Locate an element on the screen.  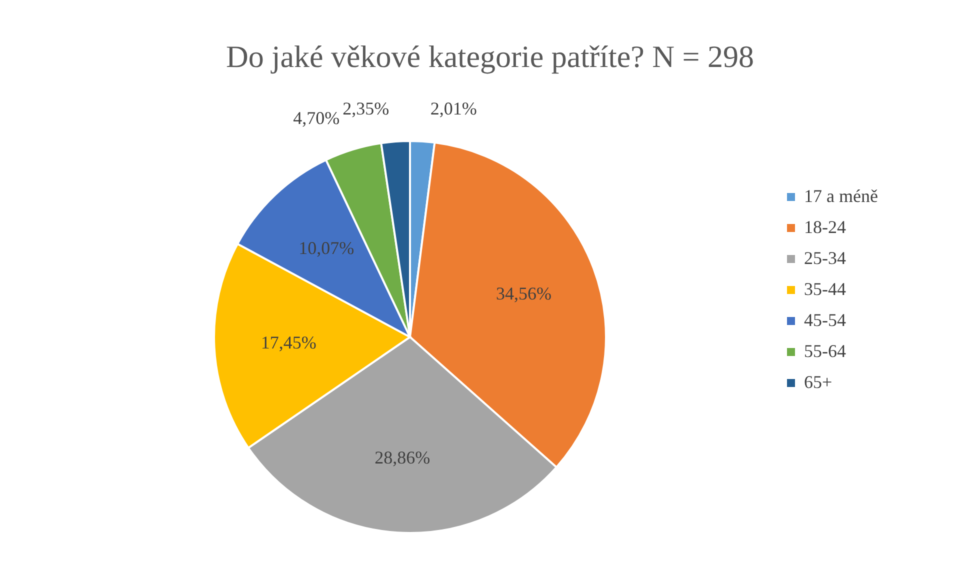
legend-label: 17 a méně is located at coordinates (841, 196).